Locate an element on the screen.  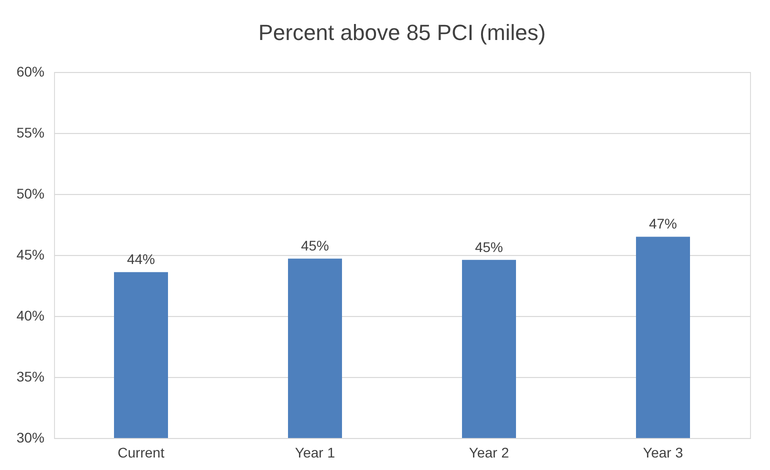
y-tick-label: 45% is located at coordinates (30, 254).